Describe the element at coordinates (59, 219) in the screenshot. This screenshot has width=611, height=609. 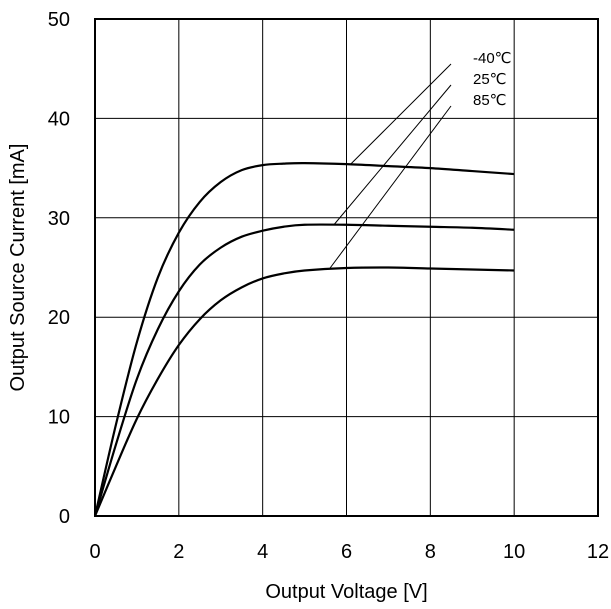
I see `y-tick-label: 30` at that location.